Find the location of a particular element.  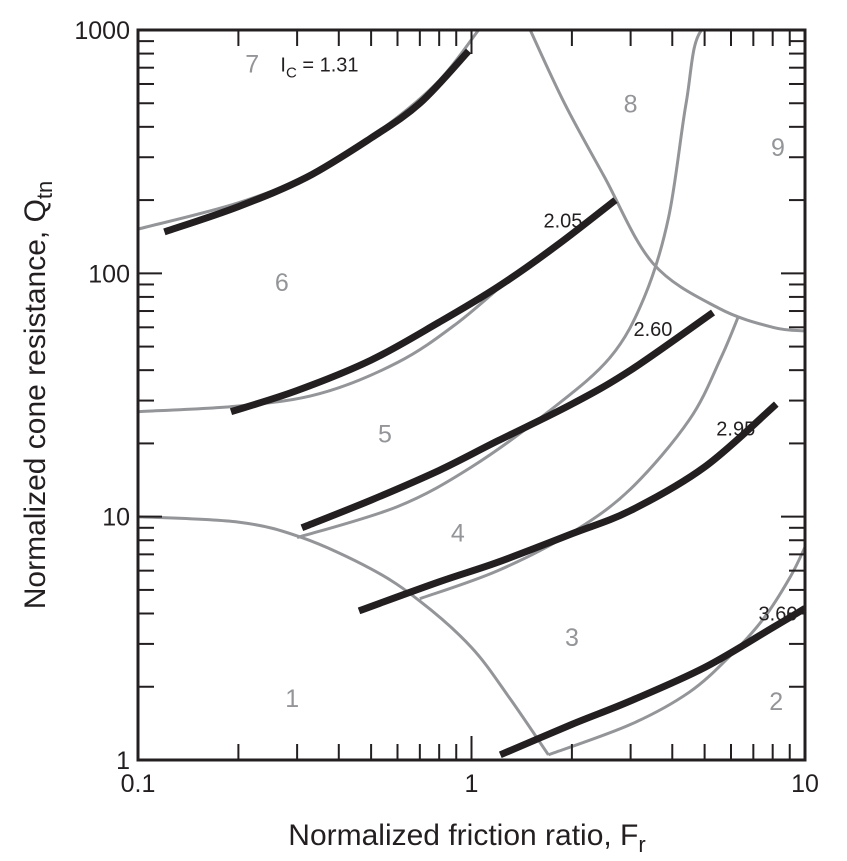

ic-label-main: I is located at coordinates (283, 66).